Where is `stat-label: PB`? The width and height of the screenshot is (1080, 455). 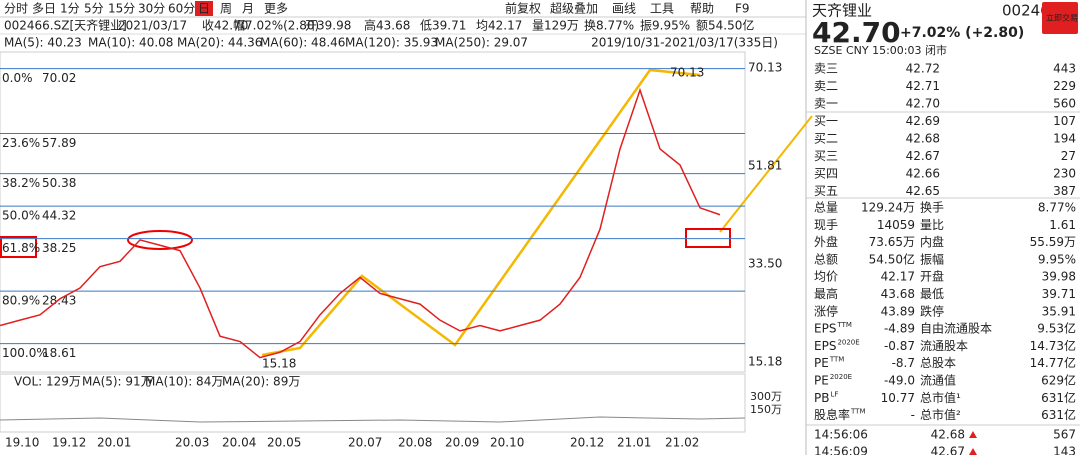
stat-label: PB is located at coordinates (821, 398).